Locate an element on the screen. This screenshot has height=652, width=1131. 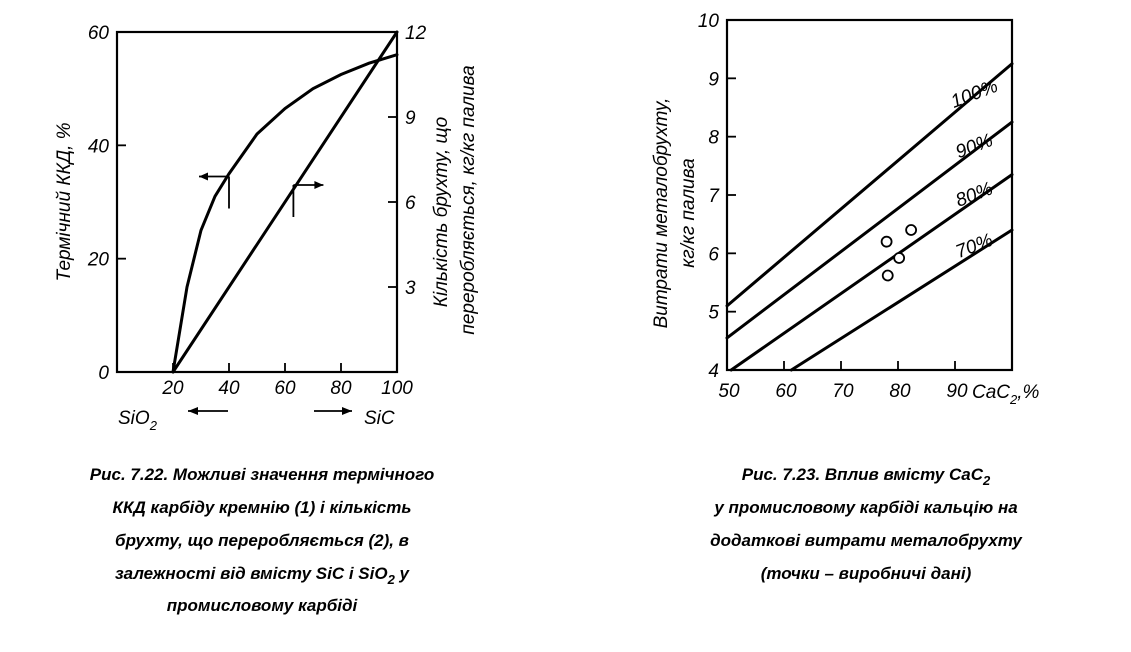
chart1-series-arrows is located at coordinates (261, 194).